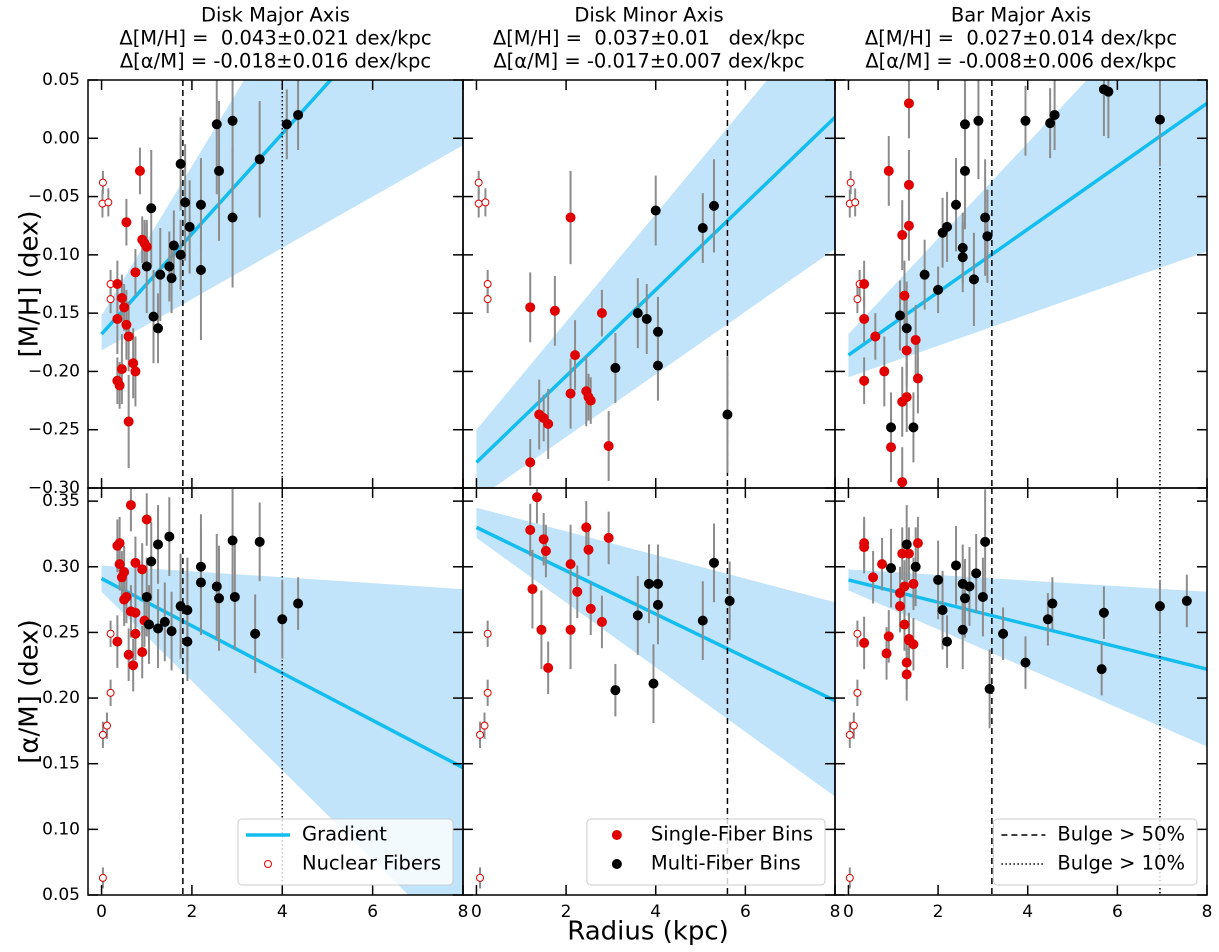 Image resolution: width=1219 pixels, height=952 pixels. I want to click on y-tick-label: −0.10, so click(54, 255).